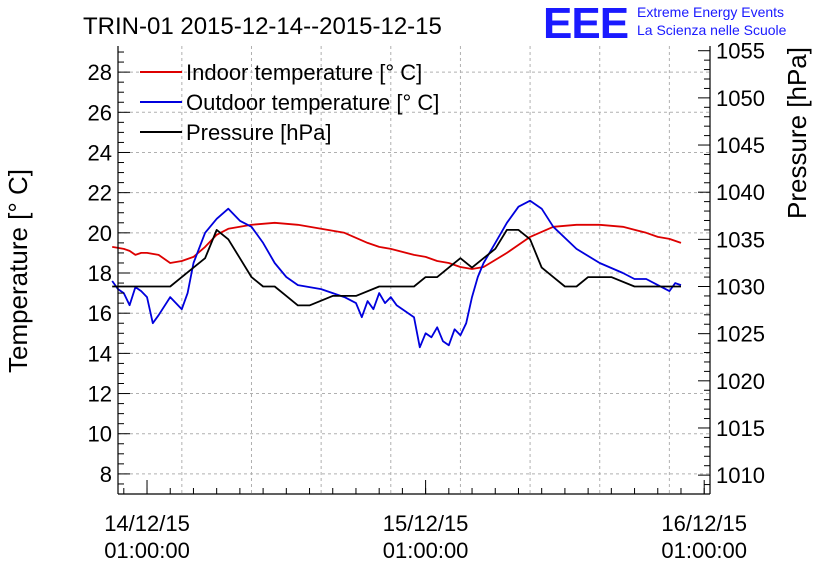  Describe the element at coordinates (100, 193) in the screenshot. I see `y-tick-label: 22` at that location.